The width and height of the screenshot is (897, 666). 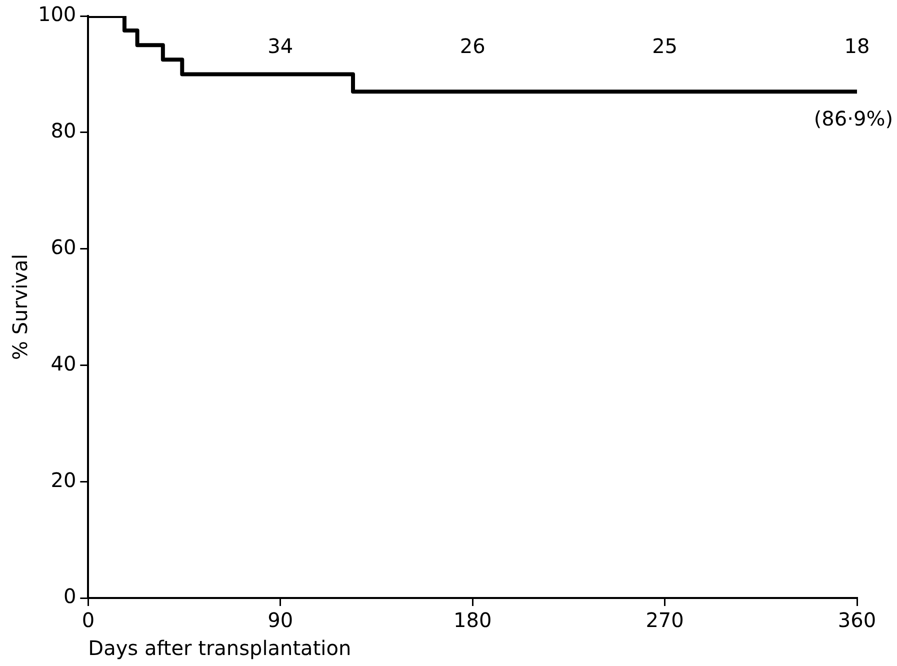 I want to click on x-tick-label: 180, so click(x=472, y=620).